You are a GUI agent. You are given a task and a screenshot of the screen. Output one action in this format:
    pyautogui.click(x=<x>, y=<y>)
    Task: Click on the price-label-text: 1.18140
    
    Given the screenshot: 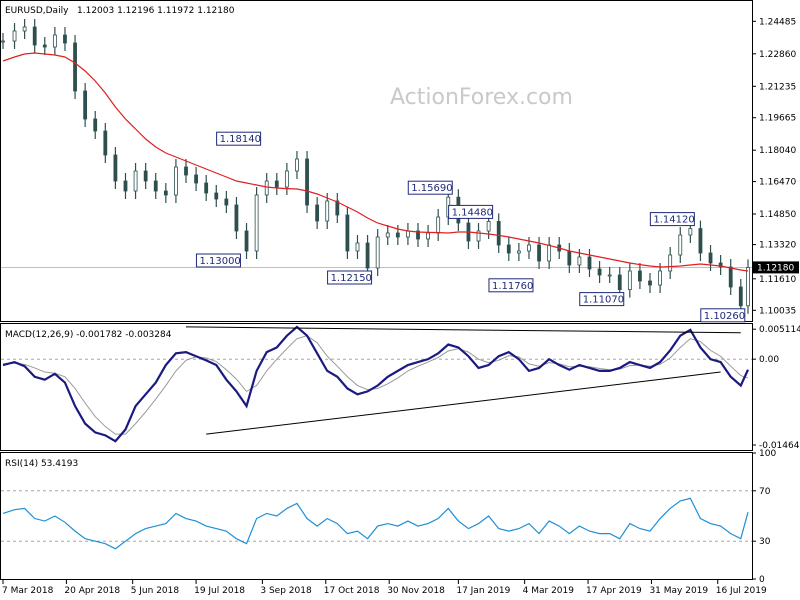 What is the action you would take?
    pyautogui.click(x=240, y=139)
    